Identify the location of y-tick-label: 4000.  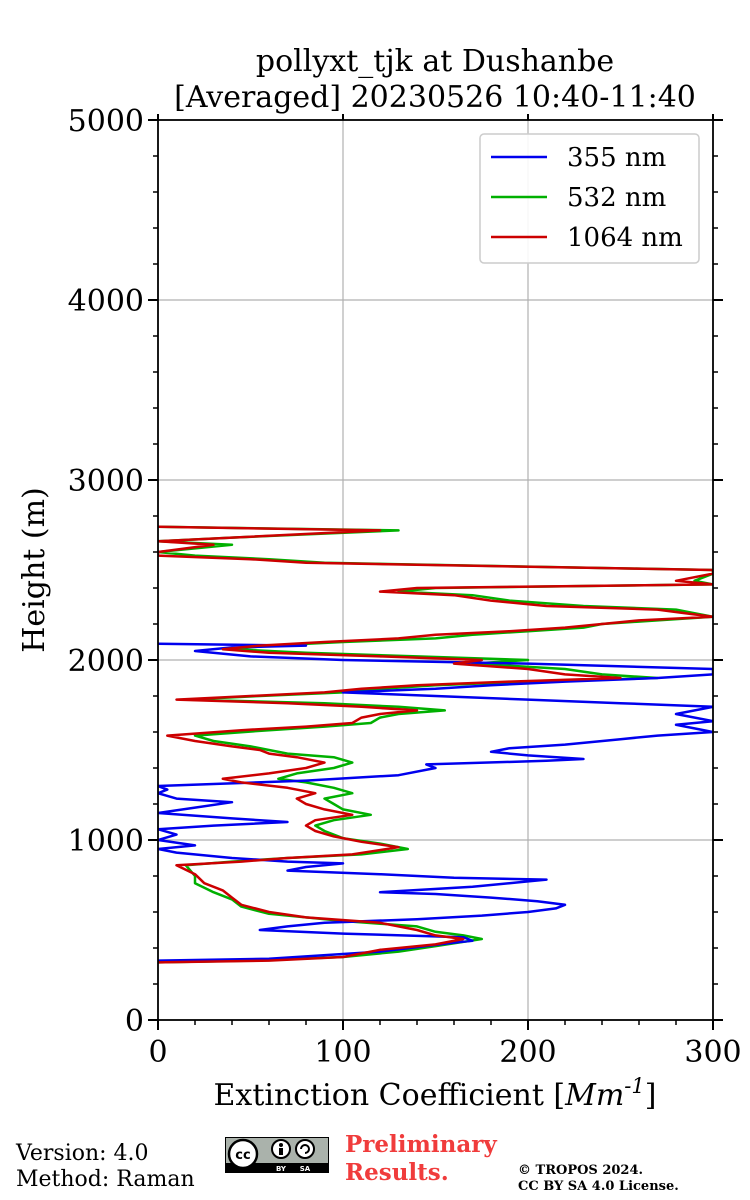
(106, 301).